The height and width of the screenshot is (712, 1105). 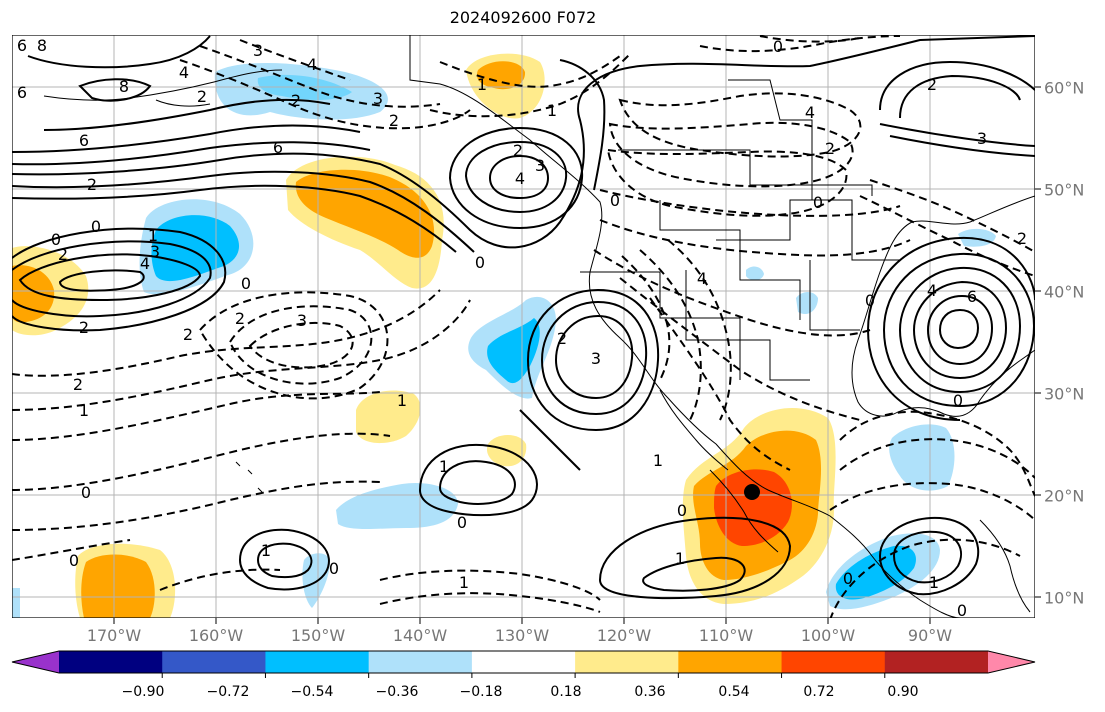 I want to click on map-title: 2024092600 F072, so click(x=523, y=17).